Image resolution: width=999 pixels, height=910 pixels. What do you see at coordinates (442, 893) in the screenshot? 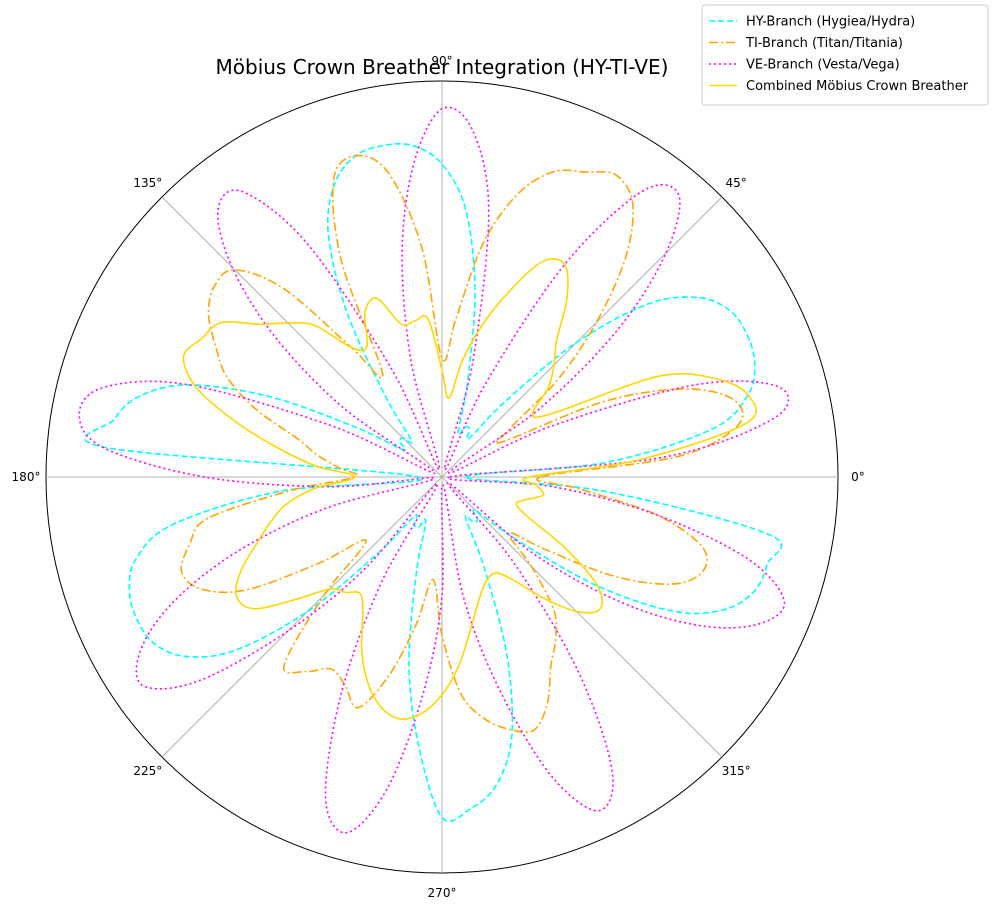
I see `angle-tick-label: 270°` at bounding box center [442, 893].